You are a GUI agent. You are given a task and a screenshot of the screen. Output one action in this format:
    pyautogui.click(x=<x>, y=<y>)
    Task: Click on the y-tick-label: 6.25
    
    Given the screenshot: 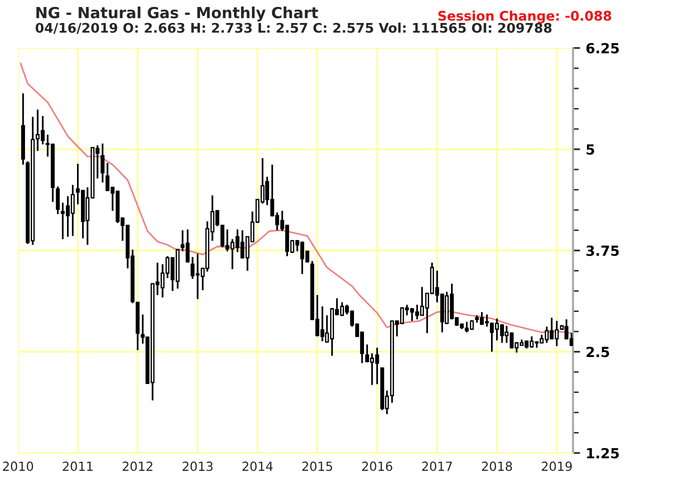 What is the action you would take?
    pyautogui.click(x=602, y=48)
    